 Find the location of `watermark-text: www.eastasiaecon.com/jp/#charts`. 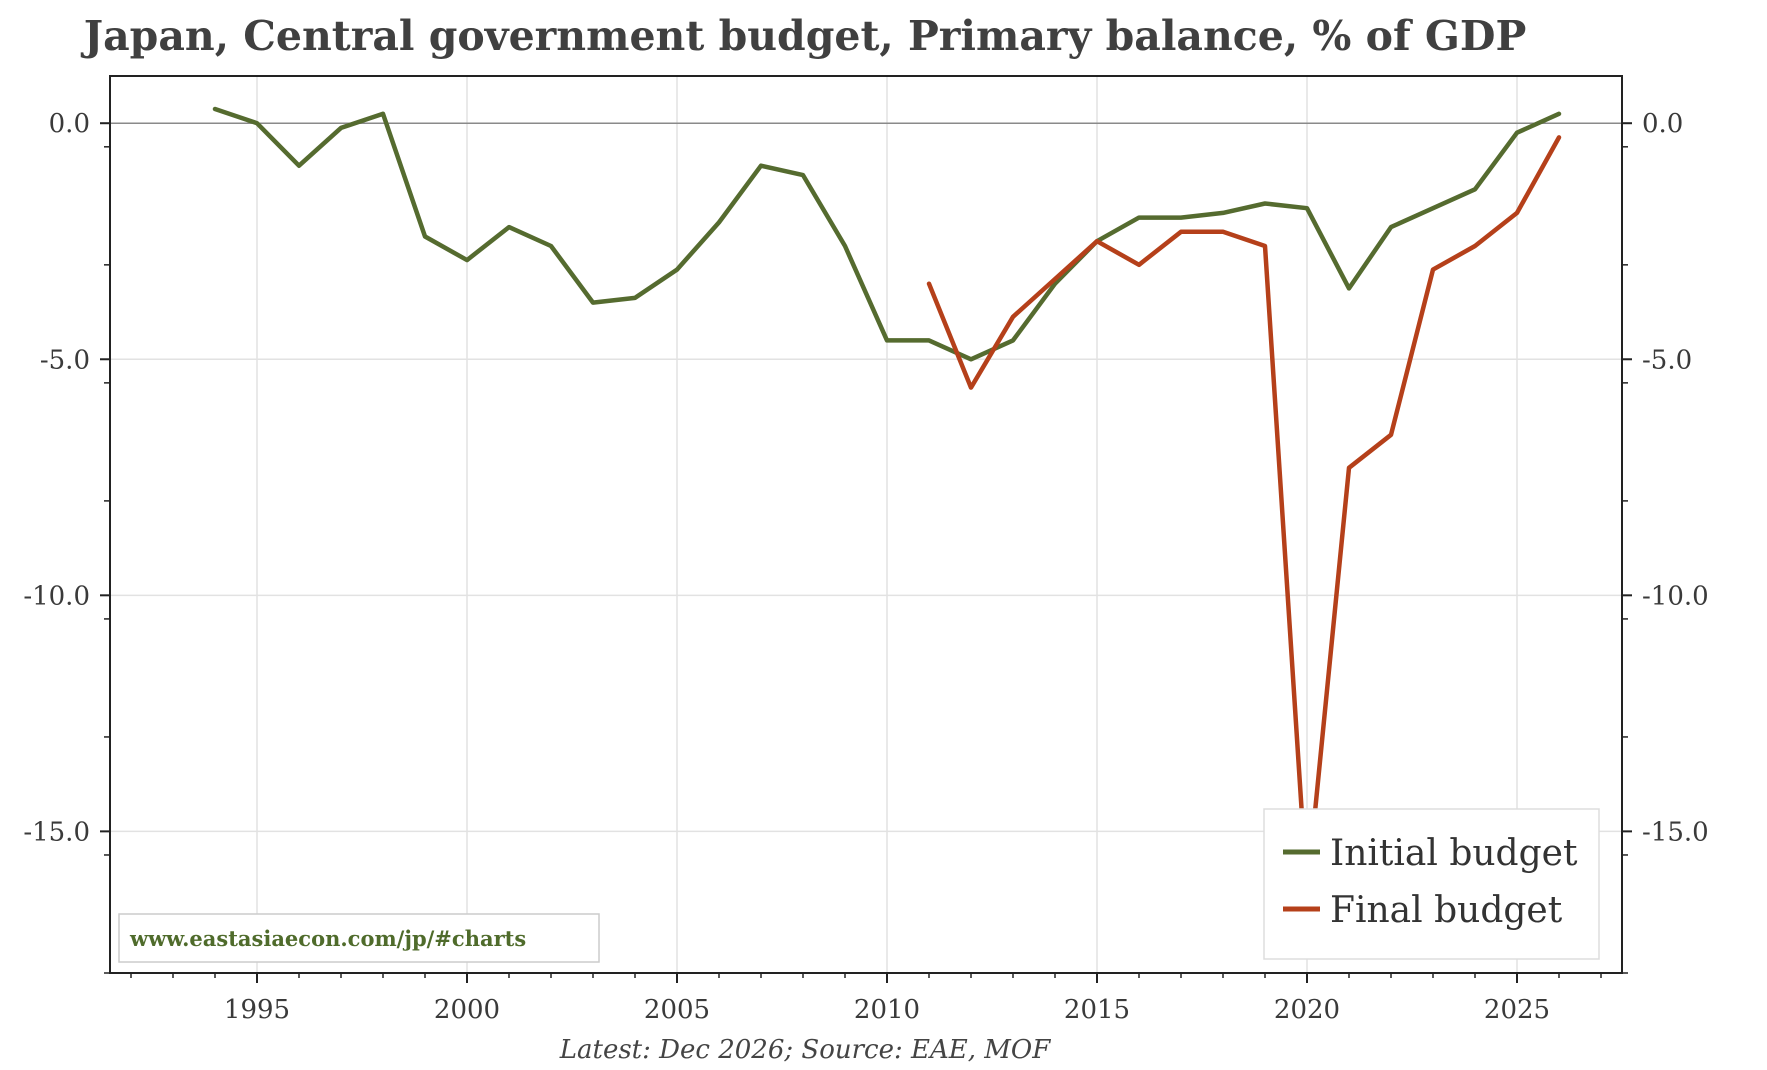

watermark-text: www.eastasiaecon.com/jp/#charts is located at coordinates (327, 938).